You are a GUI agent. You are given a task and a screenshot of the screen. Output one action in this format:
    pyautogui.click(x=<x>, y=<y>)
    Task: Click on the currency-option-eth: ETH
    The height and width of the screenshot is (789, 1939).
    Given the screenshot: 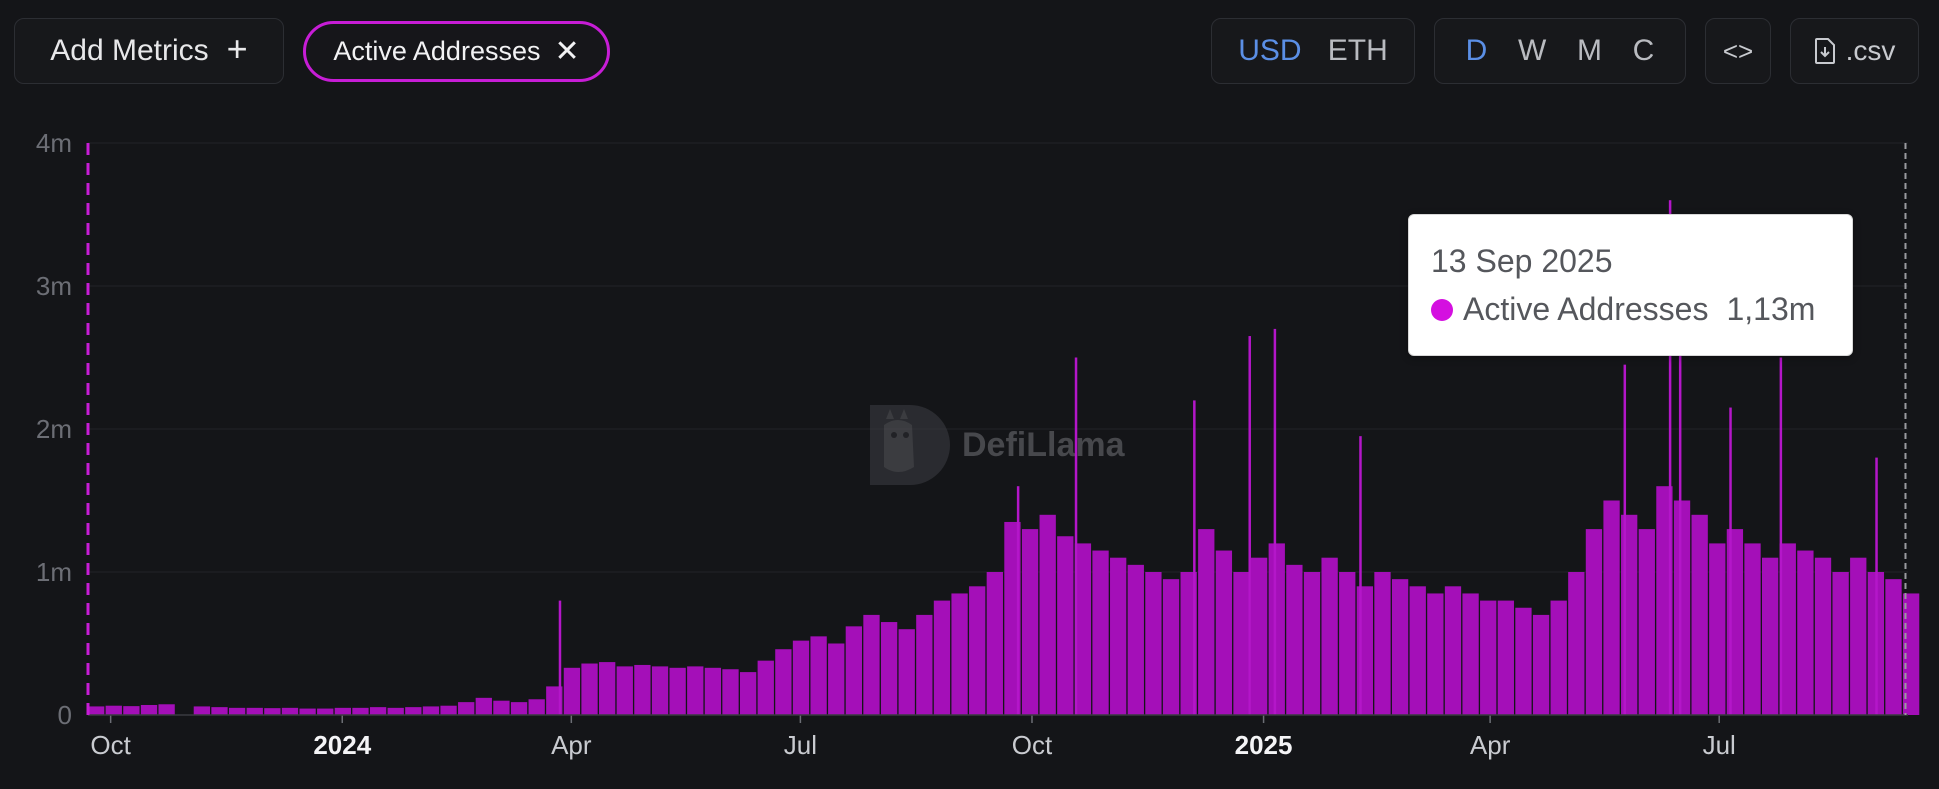 What is the action you would take?
    pyautogui.click(x=1357, y=50)
    